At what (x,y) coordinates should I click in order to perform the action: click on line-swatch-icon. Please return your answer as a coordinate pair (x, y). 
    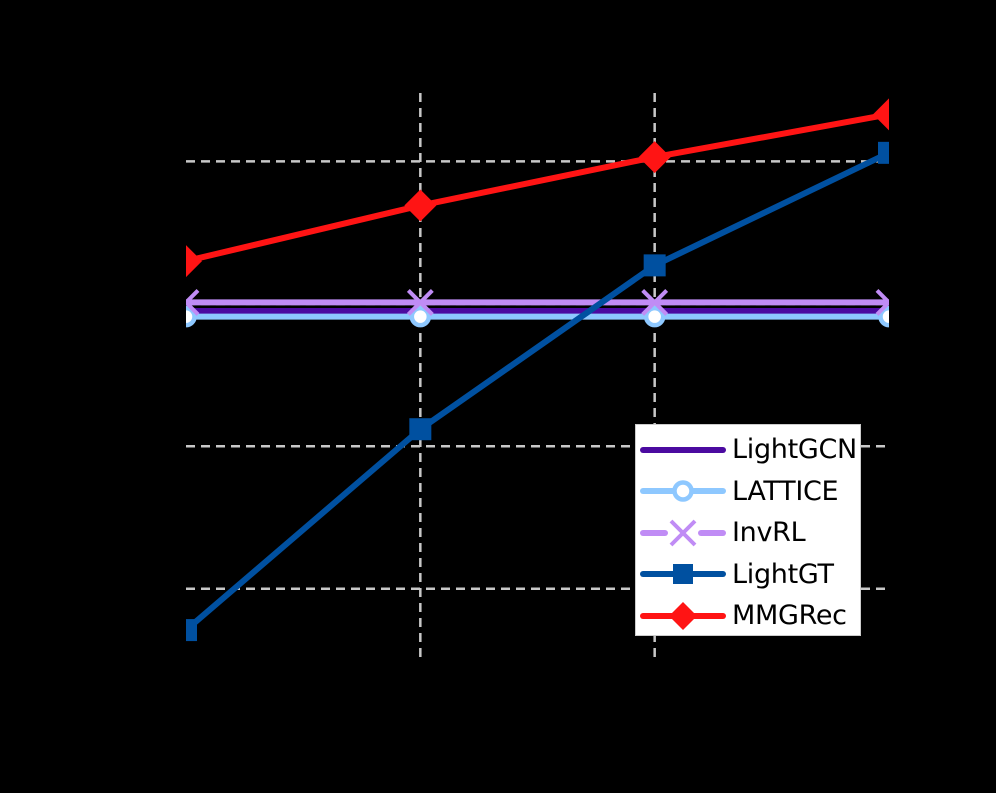
    Looking at the image, I should click on (683, 449).